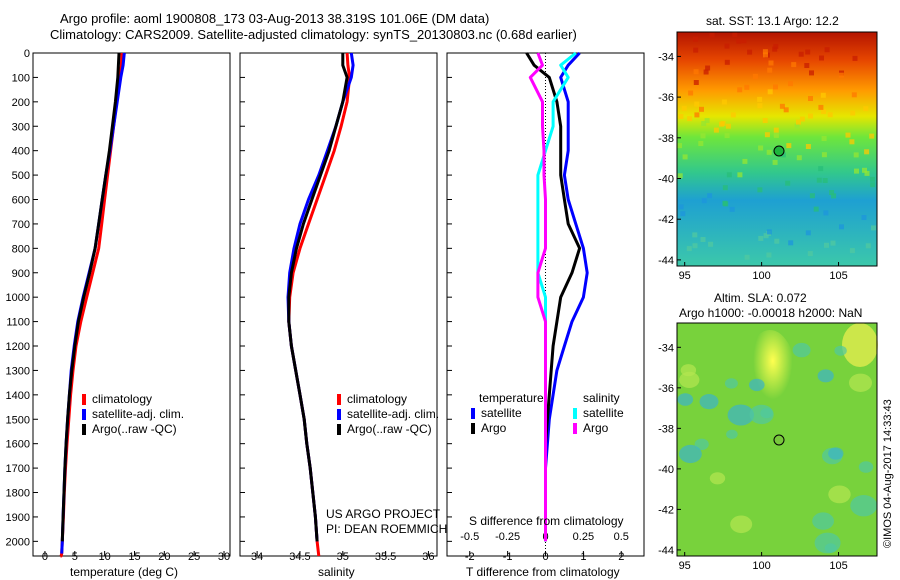  What do you see at coordinates (685, 276) in the screenshot?
I see `sst-lon-tick-label: 95` at bounding box center [685, 276].